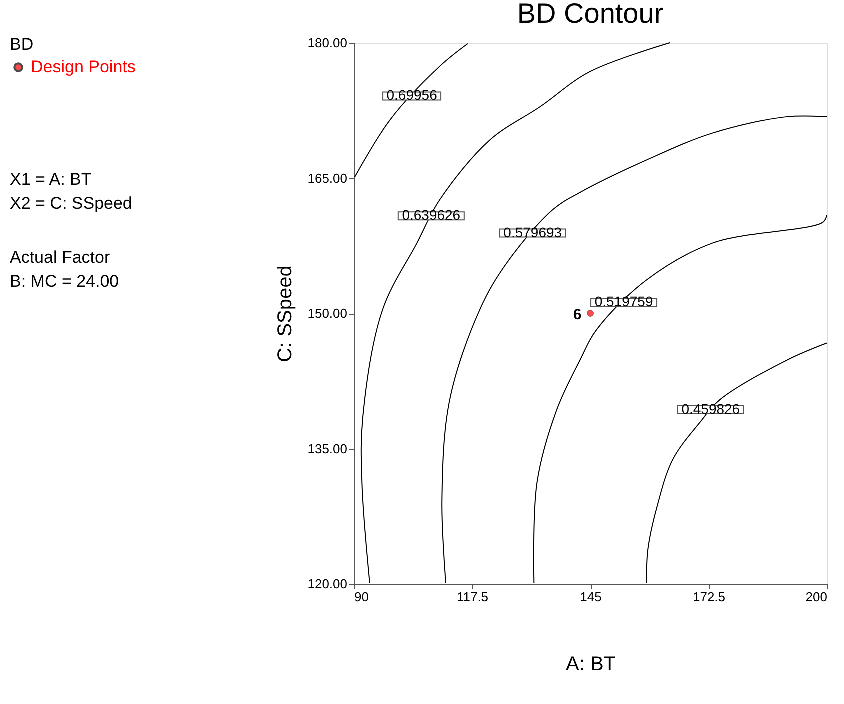 This screenshot has width=844, height=704. What do you see at coordinates (590, 14) in the screenshot?
I see `chart-title: BD Contour` at bounding box center [590, 14].